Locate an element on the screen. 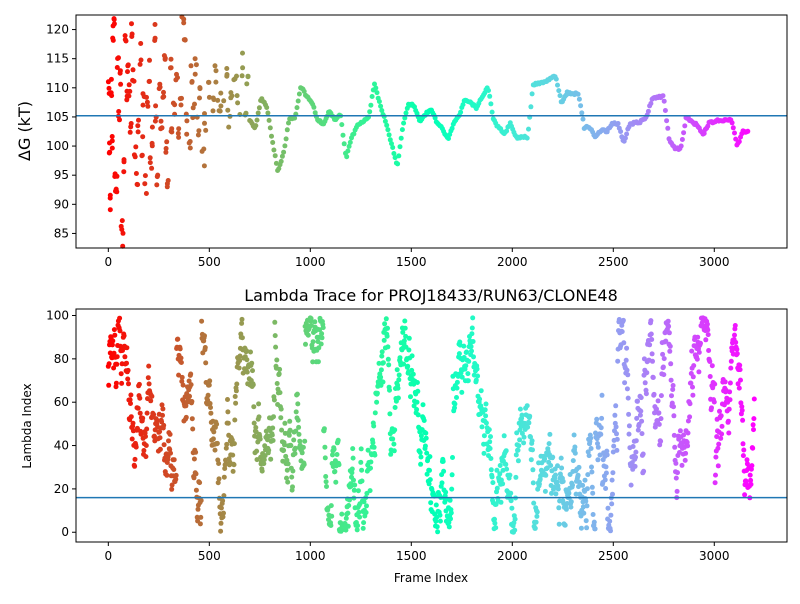 The image size is (800, 604). lambda-y-axis-label: Lambda Index is located at coordinates (27, 425).